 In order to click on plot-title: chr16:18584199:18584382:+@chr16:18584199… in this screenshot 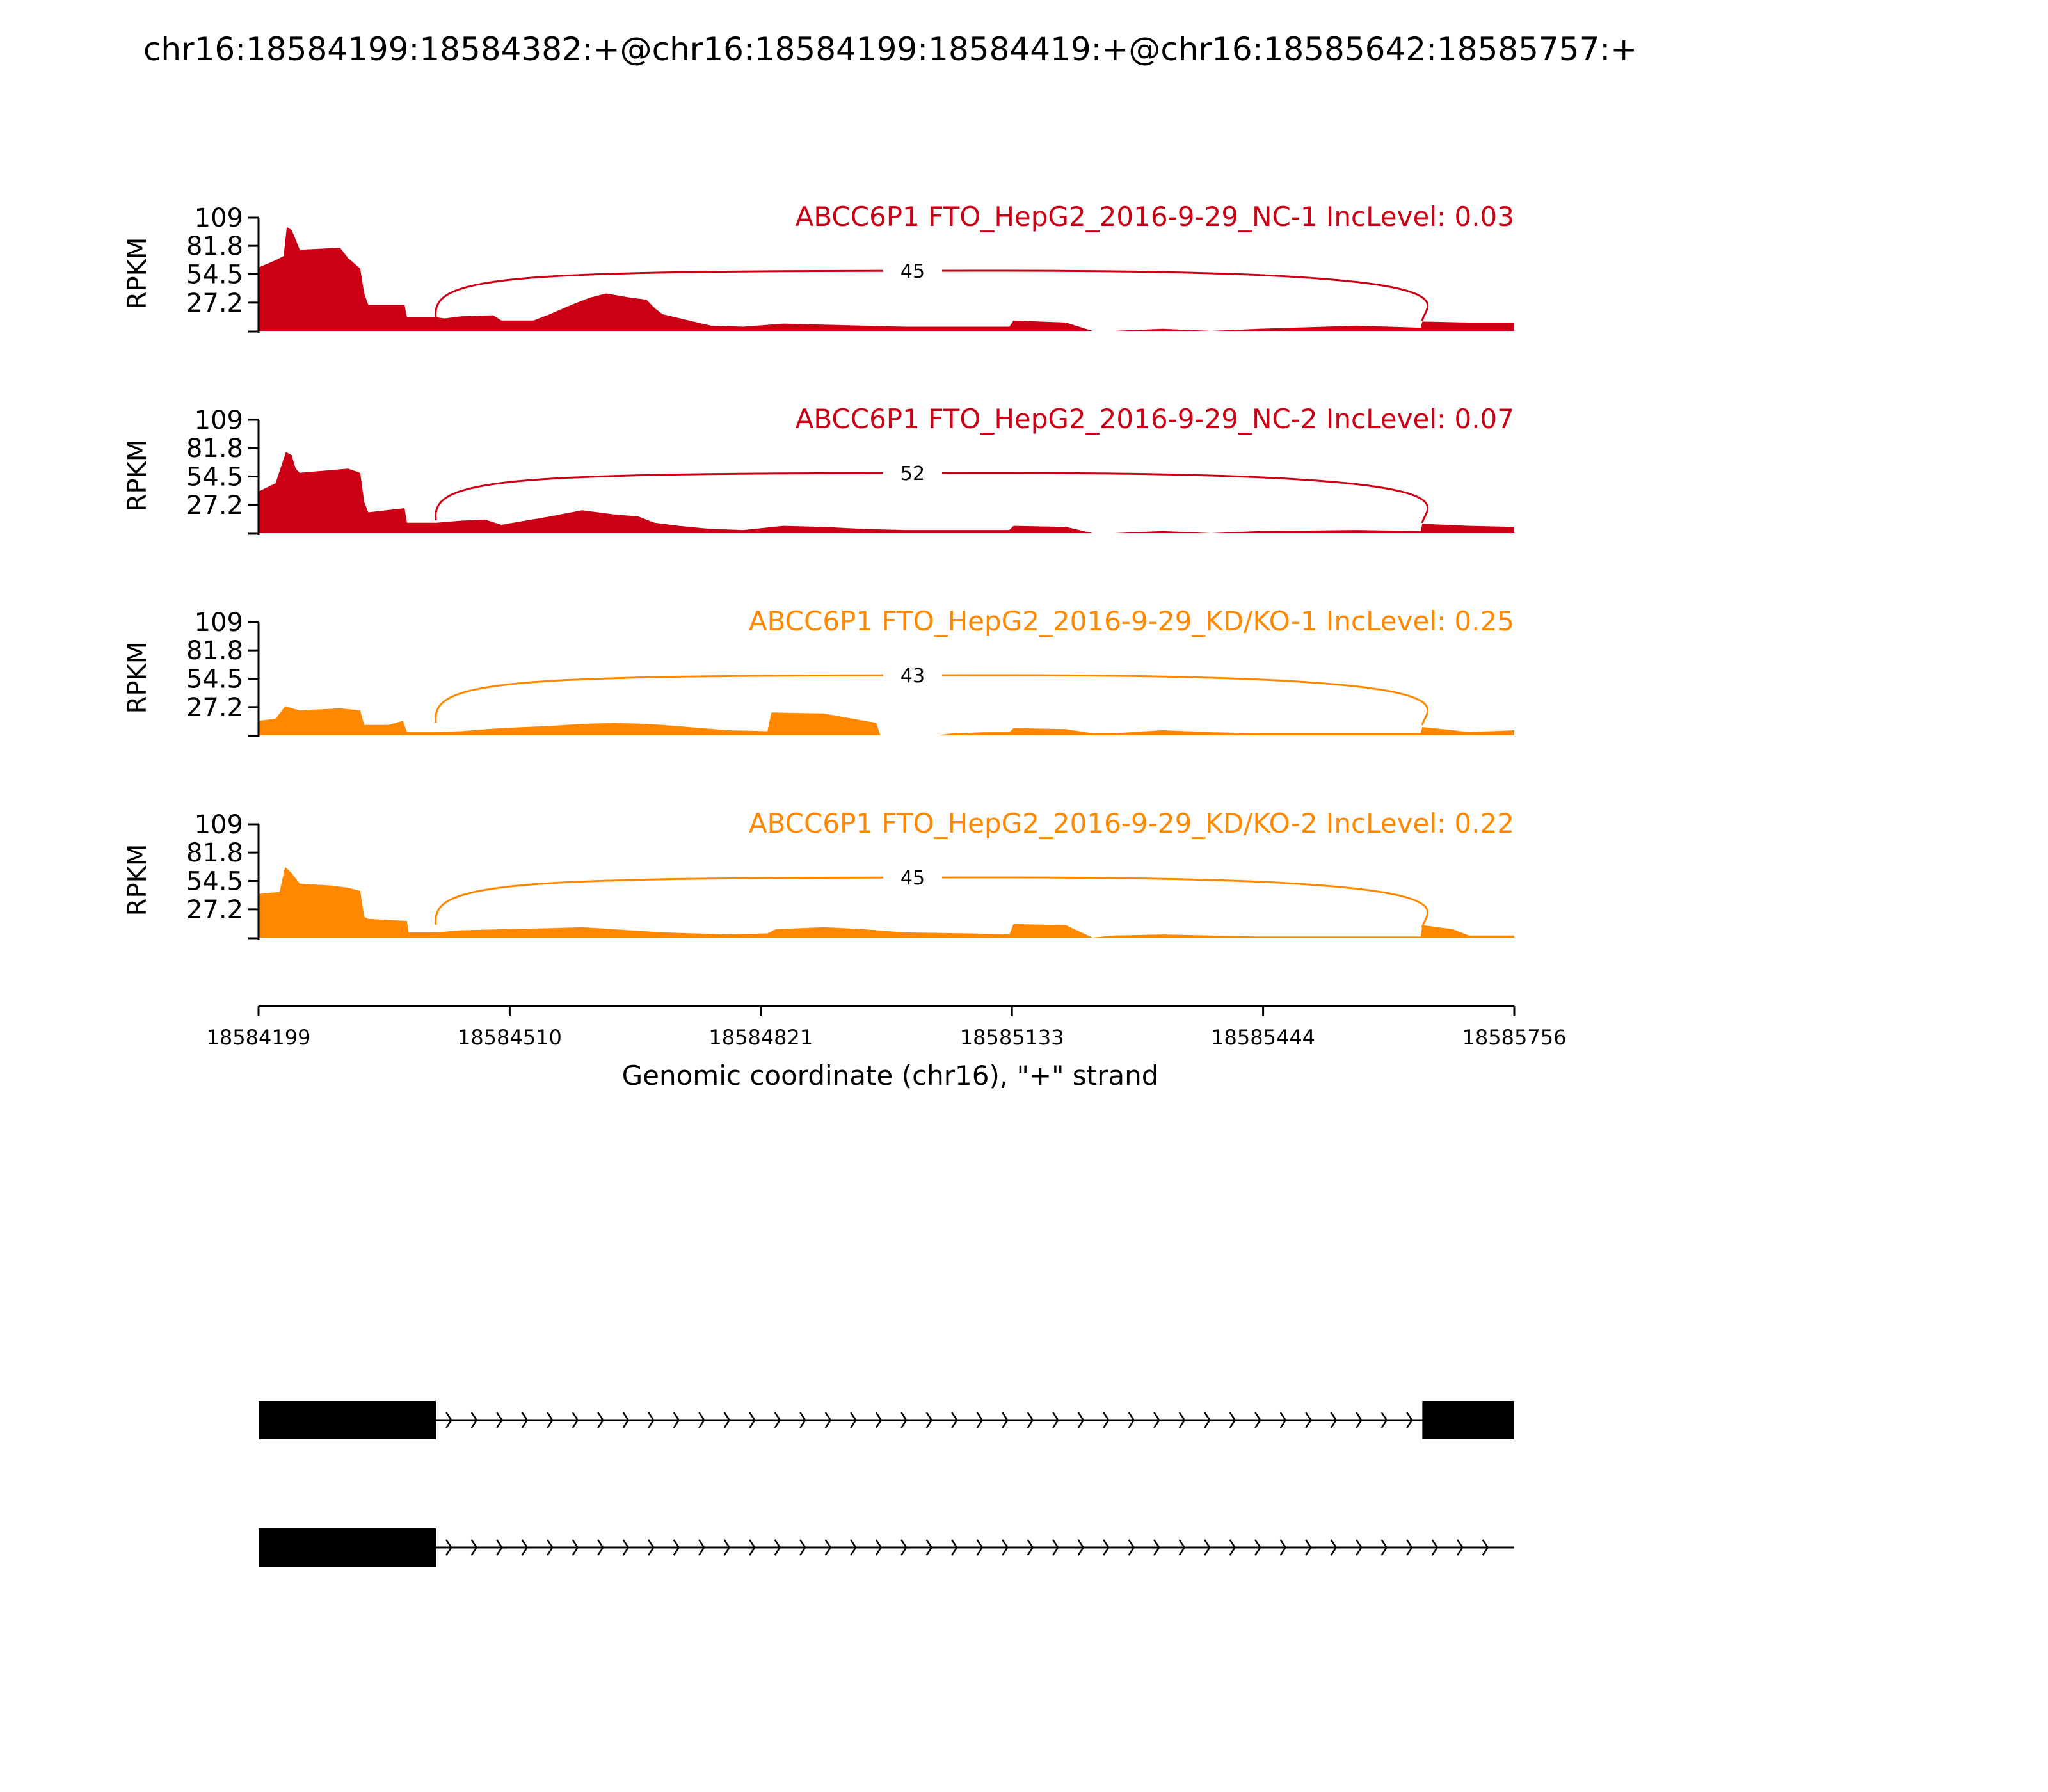, I will do `click(890, 49)`.